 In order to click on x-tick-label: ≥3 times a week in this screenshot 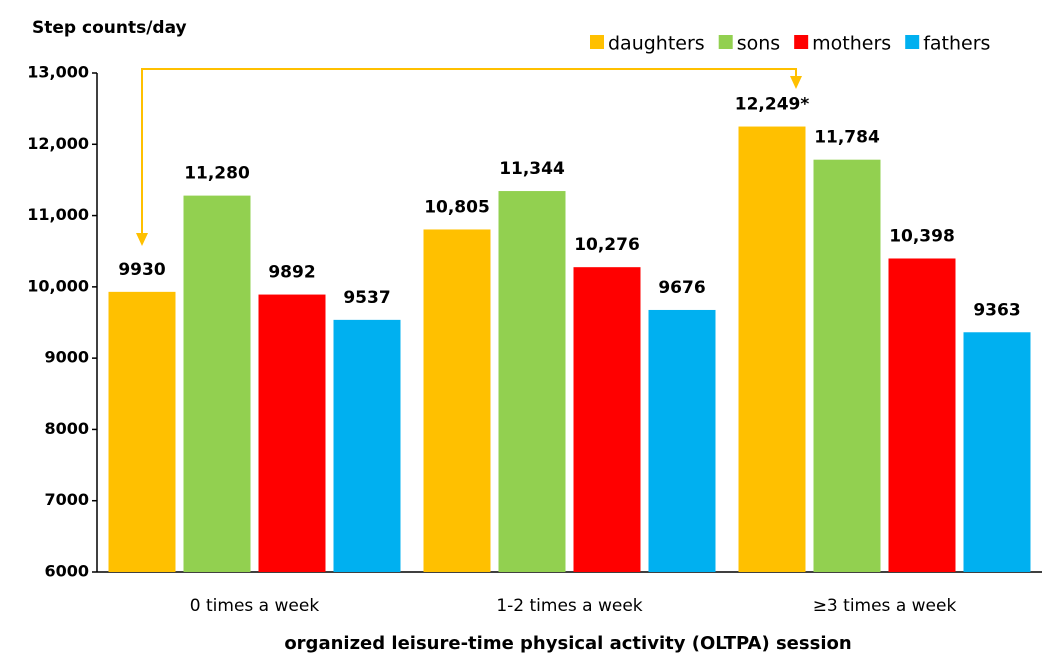, I will do `click(885, 606)`.